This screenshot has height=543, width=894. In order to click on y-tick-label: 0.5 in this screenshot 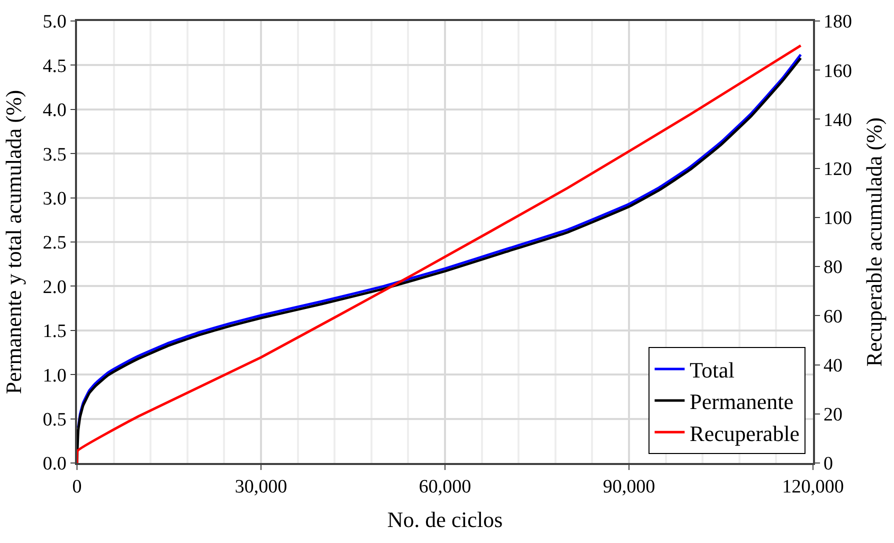, I will do `click(54, 419)`.